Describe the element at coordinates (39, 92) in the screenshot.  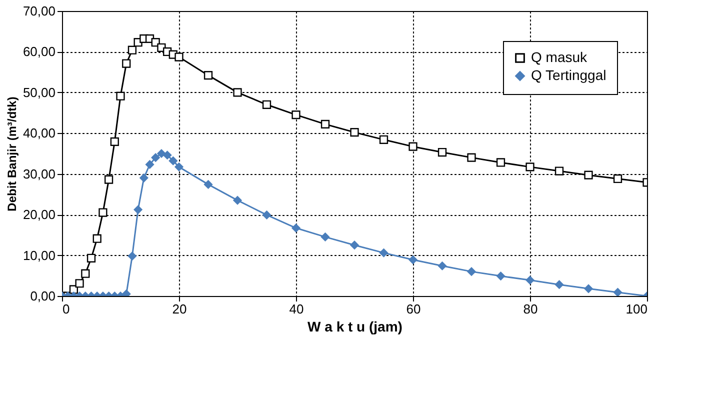
I see `y-tick-label: 50,00` at that location.